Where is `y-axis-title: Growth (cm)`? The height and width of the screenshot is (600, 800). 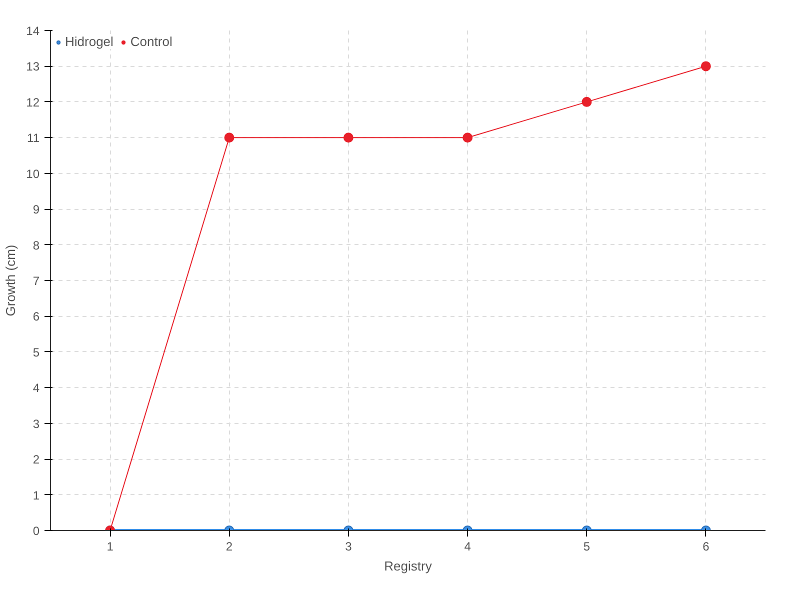 y-axis-title: Growth (cm) is located at coordinates (10, 280).